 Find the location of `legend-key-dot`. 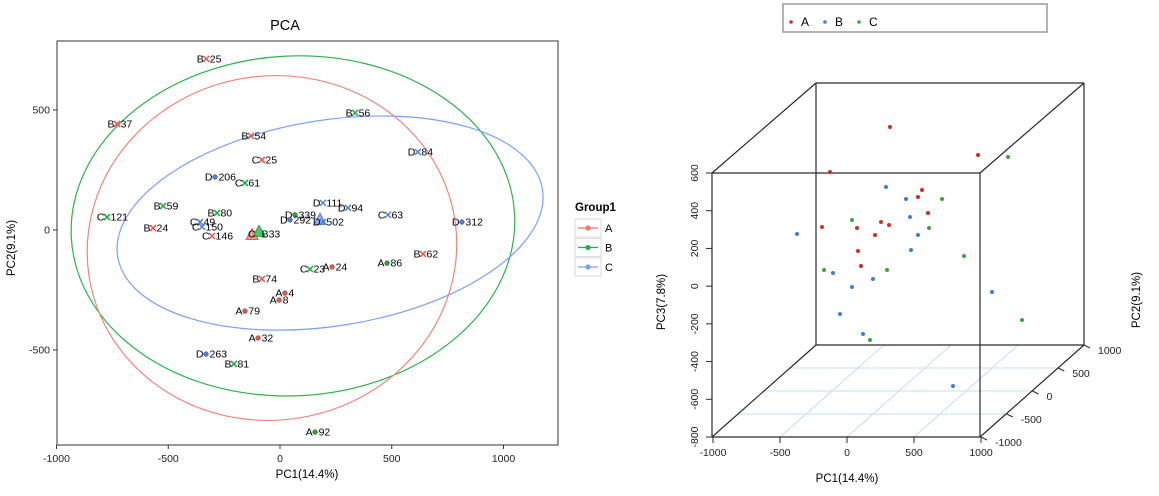

legend-key-dot is located at coordinates (588, 267).